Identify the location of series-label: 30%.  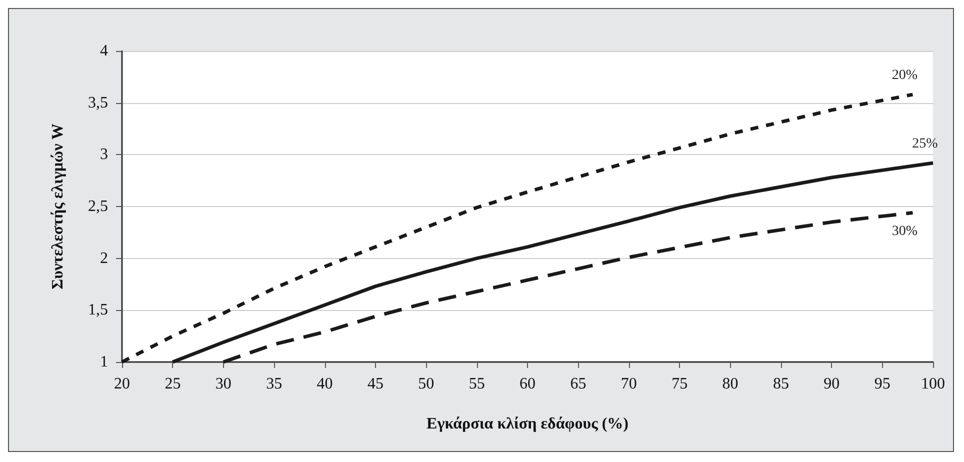
(905, 232).